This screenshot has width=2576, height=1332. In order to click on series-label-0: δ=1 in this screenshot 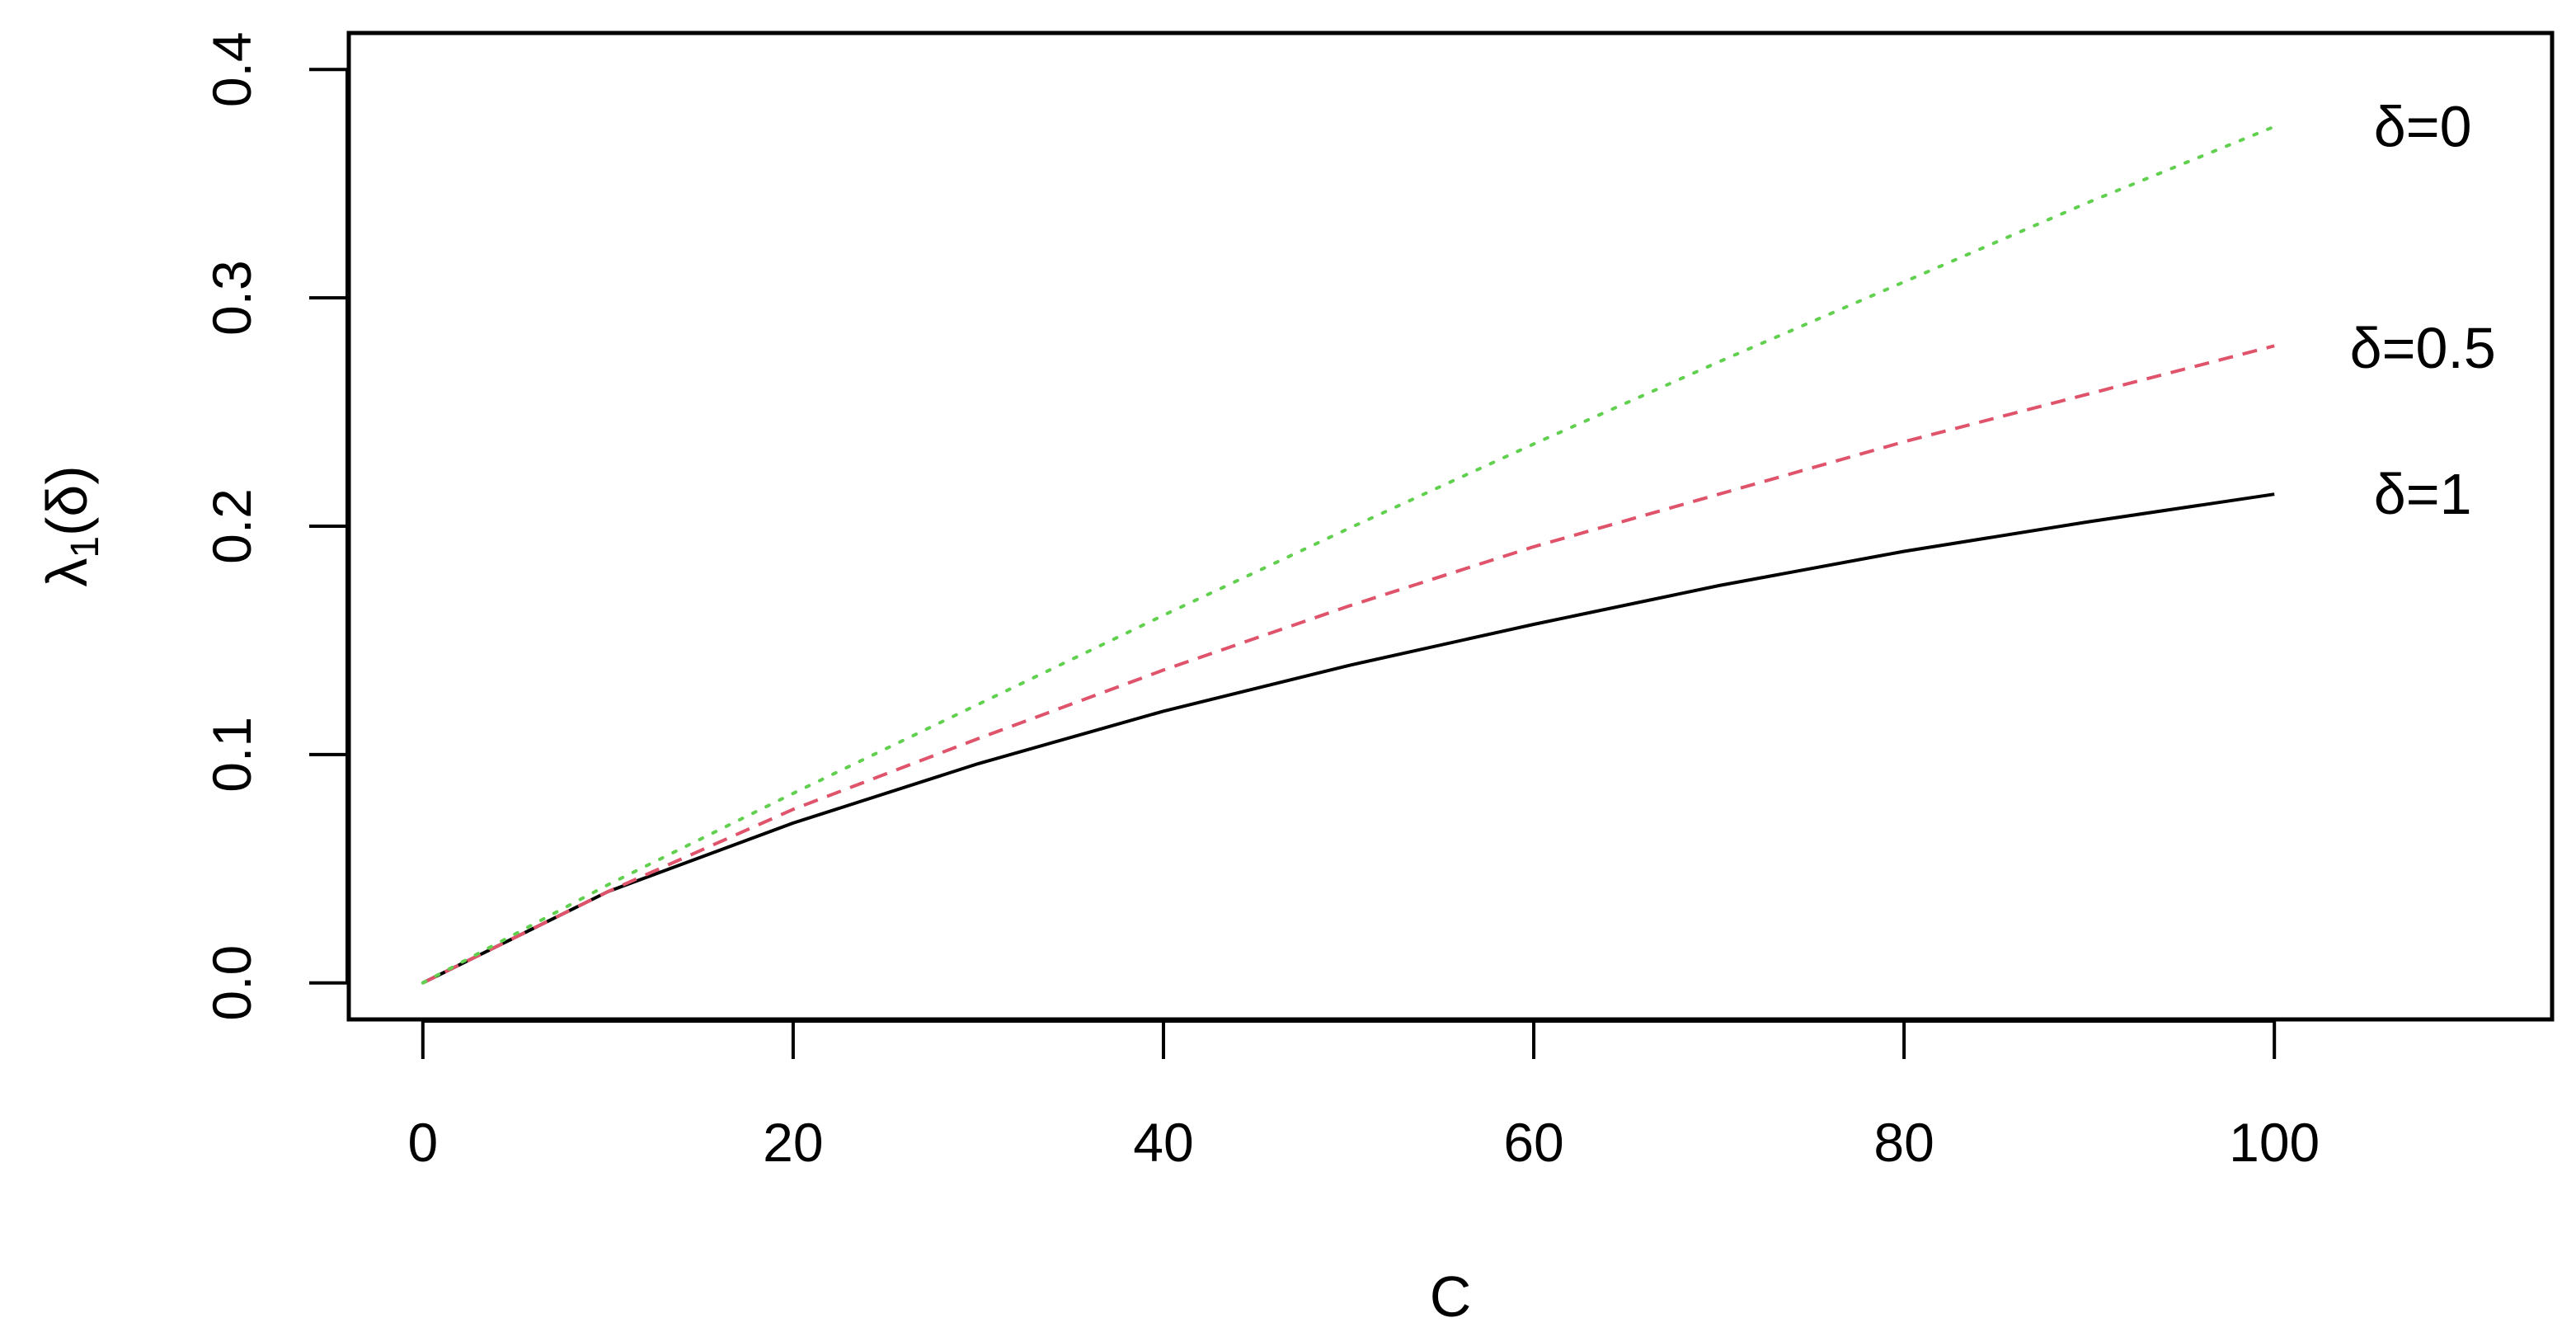, I will do `click(2423, 494)`.